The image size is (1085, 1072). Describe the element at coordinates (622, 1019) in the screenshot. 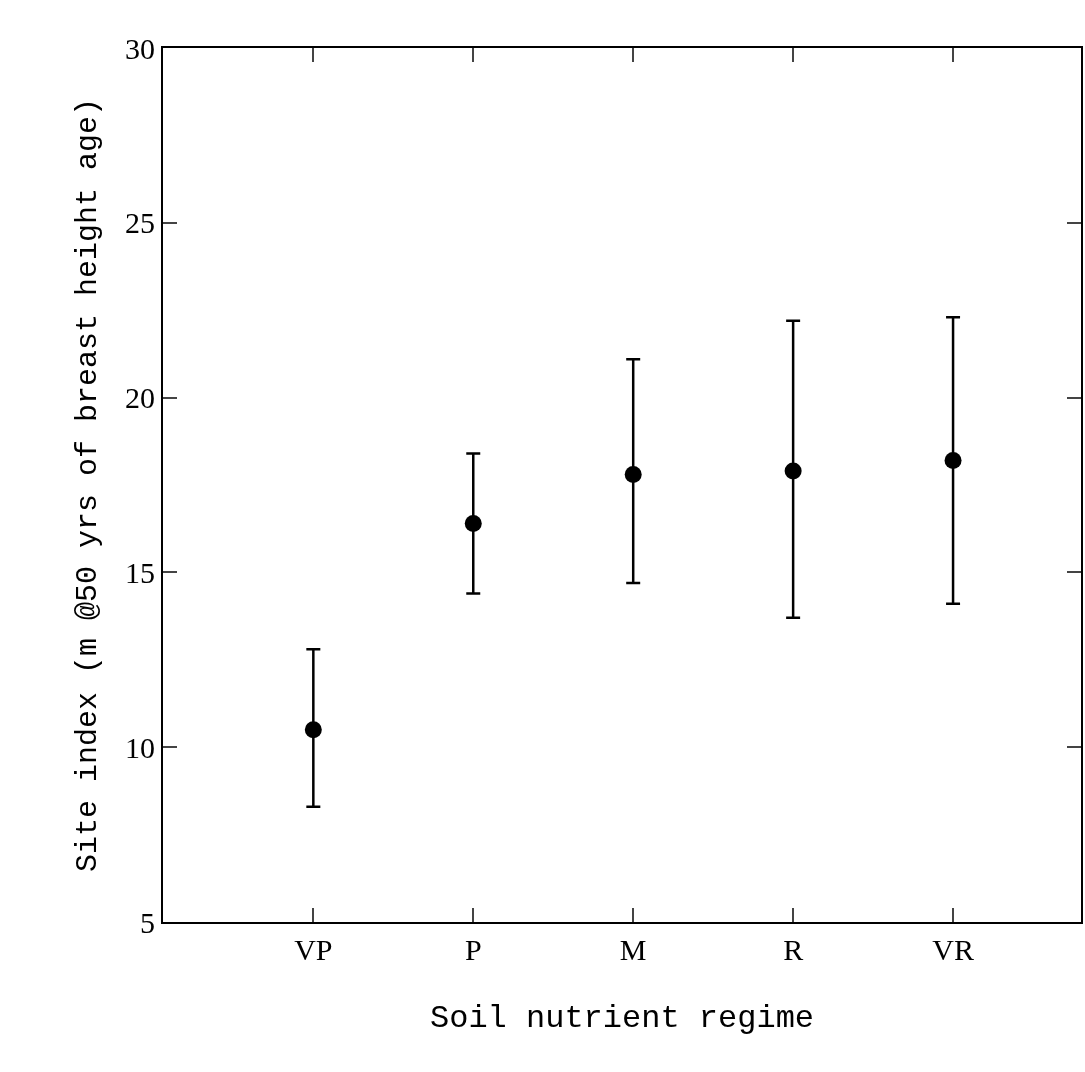

I see `x-axis-title: Soil nutrient regime` at that location.